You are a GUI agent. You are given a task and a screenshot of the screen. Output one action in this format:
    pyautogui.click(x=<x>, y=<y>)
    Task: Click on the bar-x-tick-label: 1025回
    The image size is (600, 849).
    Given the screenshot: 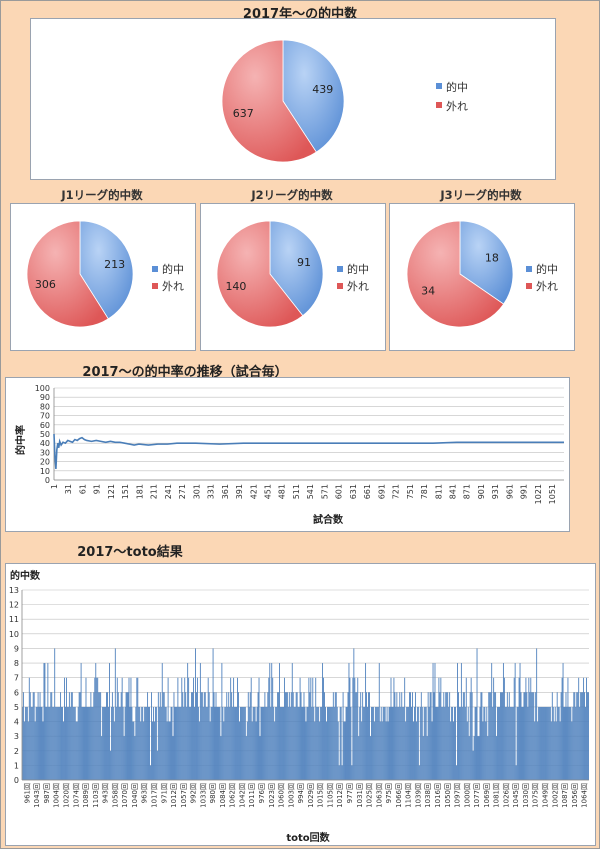 What is the action you would take?
    pyautogui.click(x=370, y=795)
    